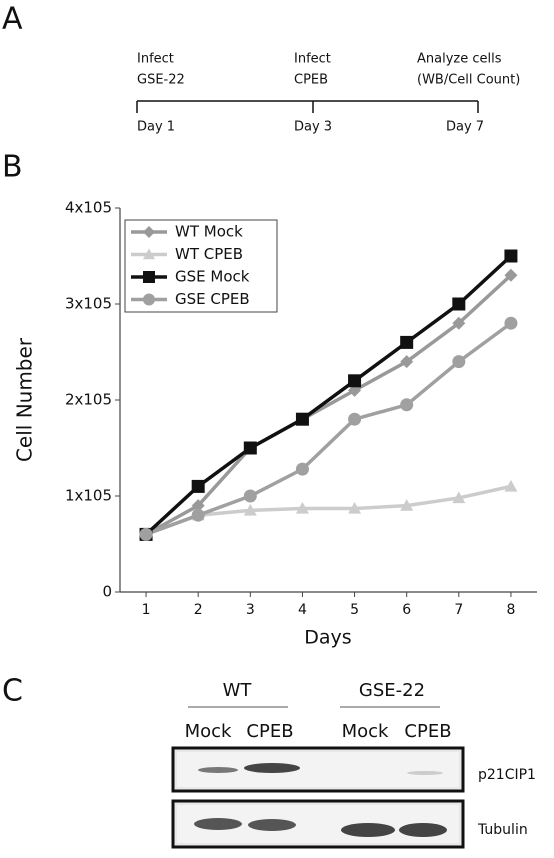 The width and height of the screenshot is (554, 858). What do you see at coordinates (88, 208) in the screenshot?
I see `y-tick-label: 4x105` at bounding box center [88, 208].